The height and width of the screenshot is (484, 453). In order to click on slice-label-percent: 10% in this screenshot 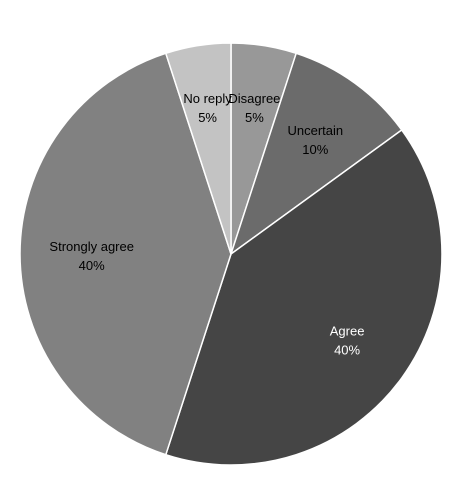, I will do `click(315, 149)`.